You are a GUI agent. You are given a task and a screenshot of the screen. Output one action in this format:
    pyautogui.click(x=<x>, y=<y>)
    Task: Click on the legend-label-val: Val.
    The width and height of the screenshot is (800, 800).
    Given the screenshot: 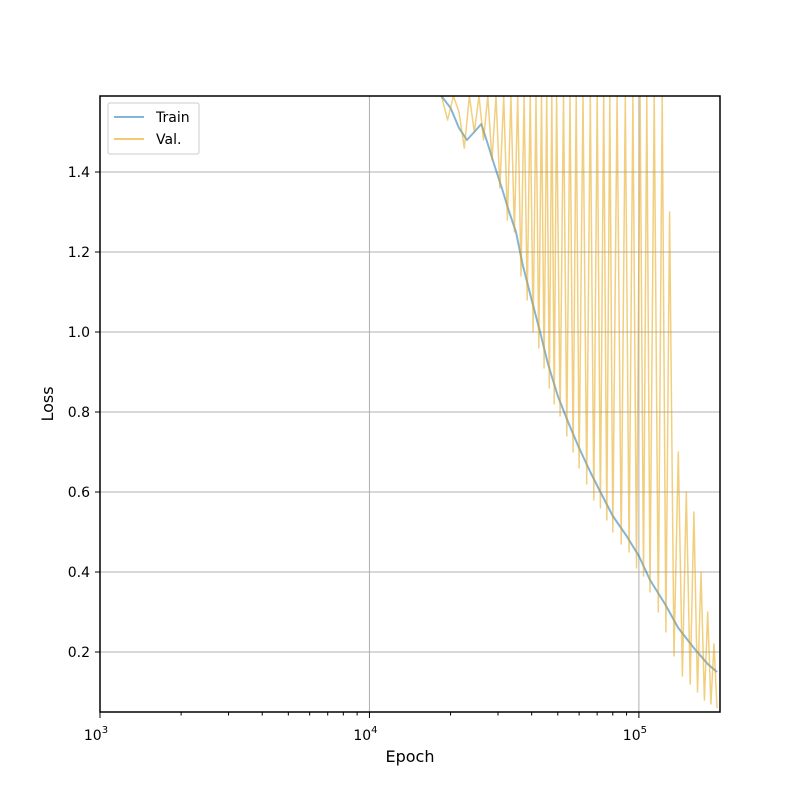 What is the action you would take?
    pyautogui.click(x=168, y=140)
    